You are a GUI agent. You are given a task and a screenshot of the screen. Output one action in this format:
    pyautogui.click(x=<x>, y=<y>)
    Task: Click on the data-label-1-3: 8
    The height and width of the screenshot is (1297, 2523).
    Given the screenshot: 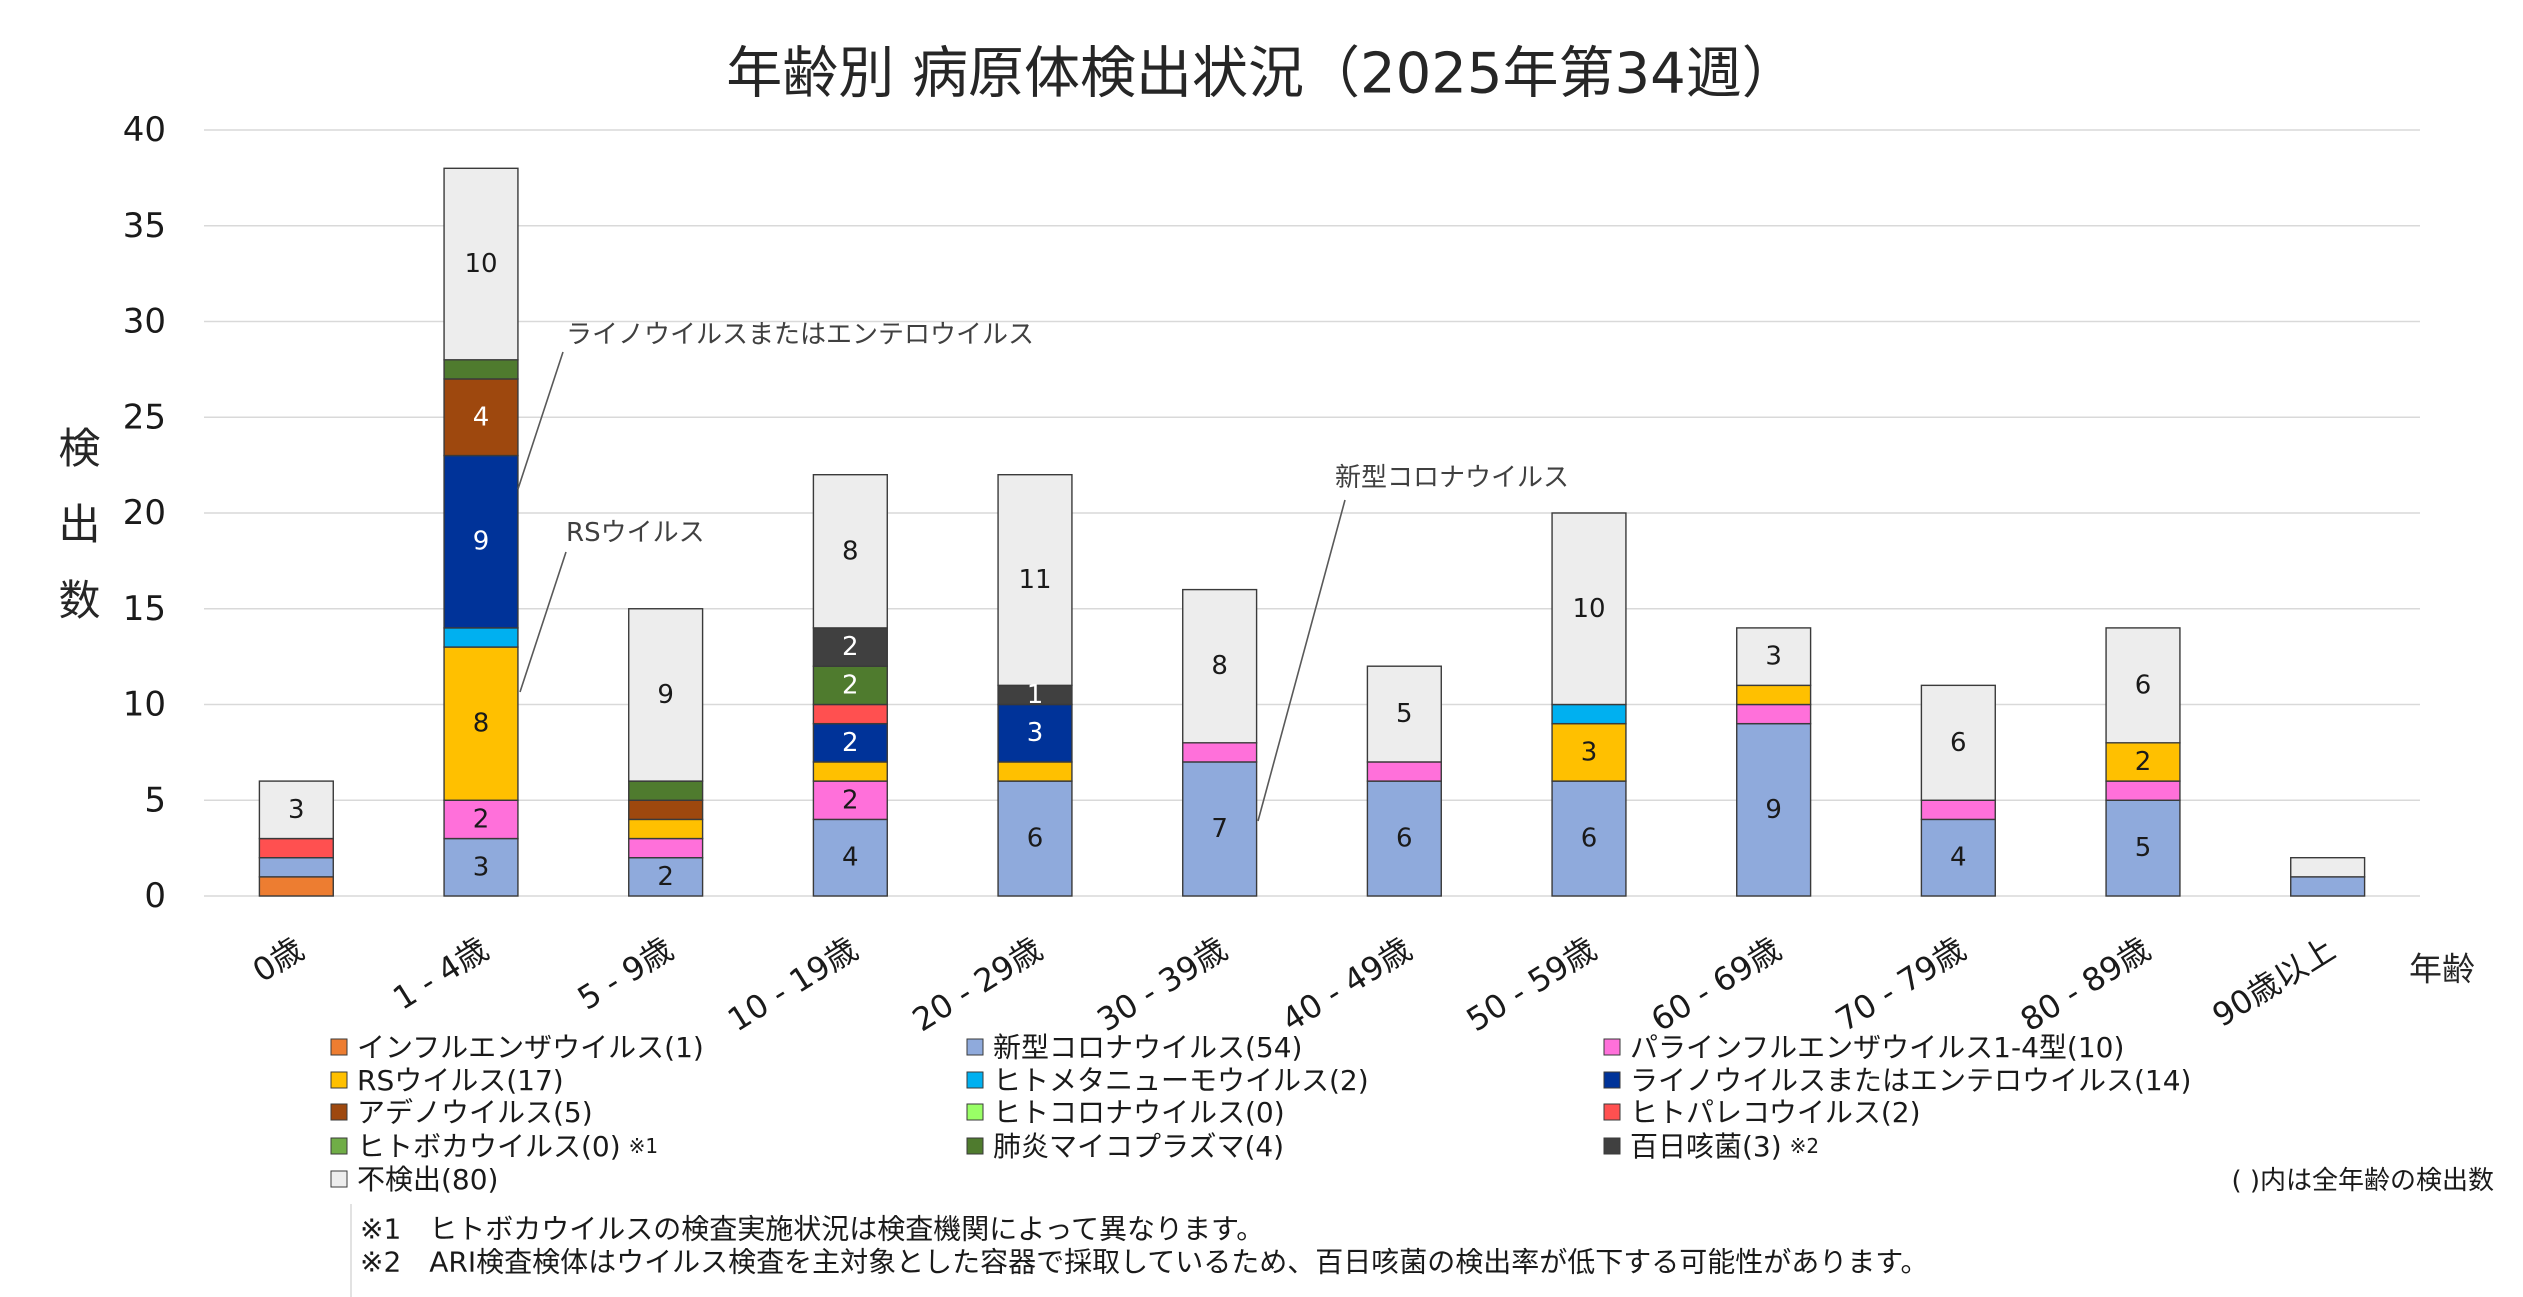 What is the action you would take?
    pyautogui.click(x=481, y=724)
    